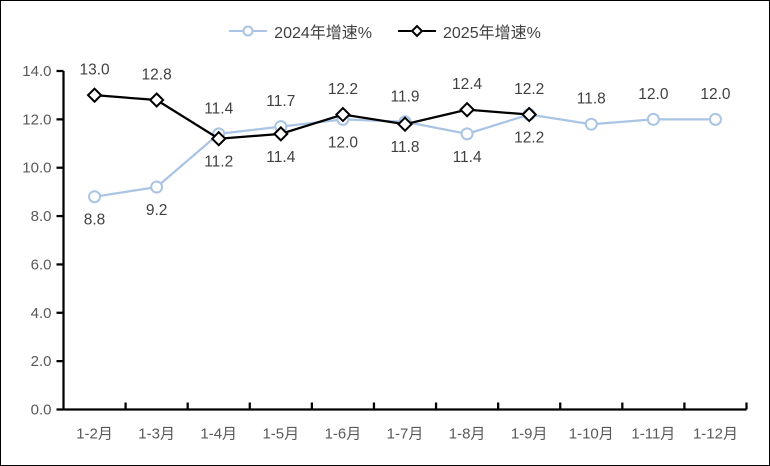  I want to click on x-axis-tick-label: 1-10月, so click(591, 434).